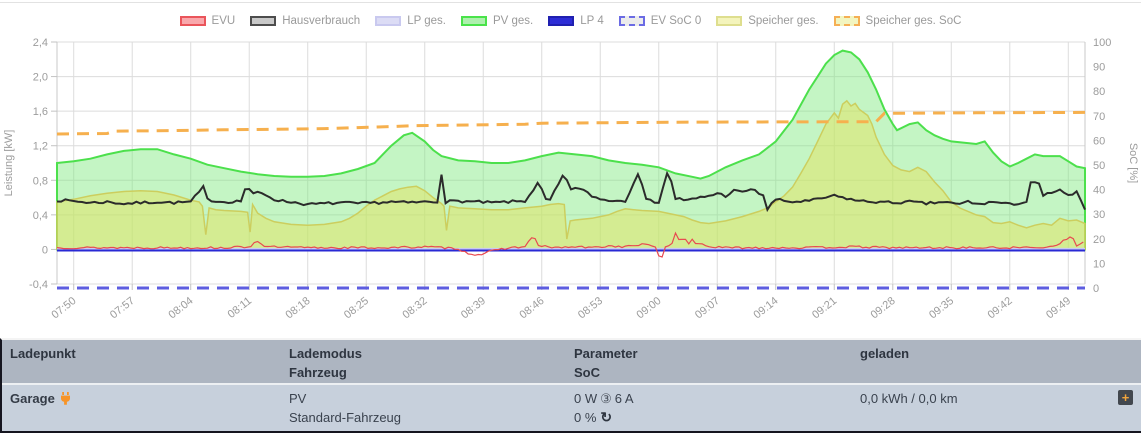 The width and height of the screenshot is (1141, 434). I want to click on cell-lademodus-fahrzeug: PV Standard-Fahrzeug, so click(423, 408).